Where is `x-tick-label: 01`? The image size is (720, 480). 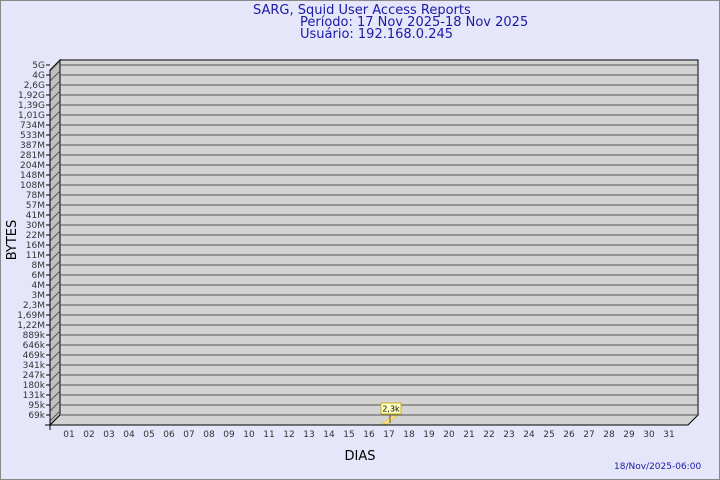 x-tick-label: 01 is located at coordinates (68, 435).